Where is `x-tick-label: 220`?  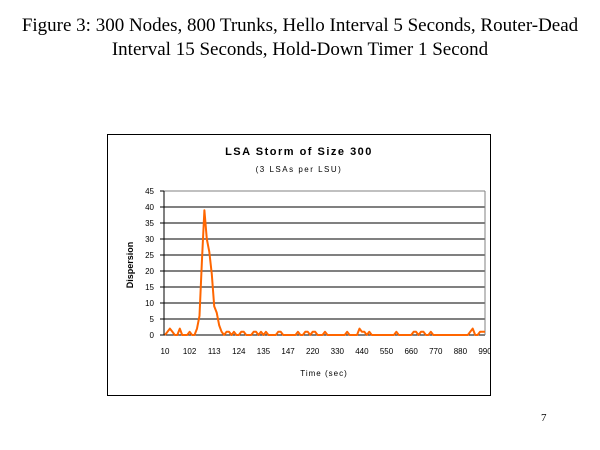 x-tick-label: 220 is located at coordinates (313, 351).